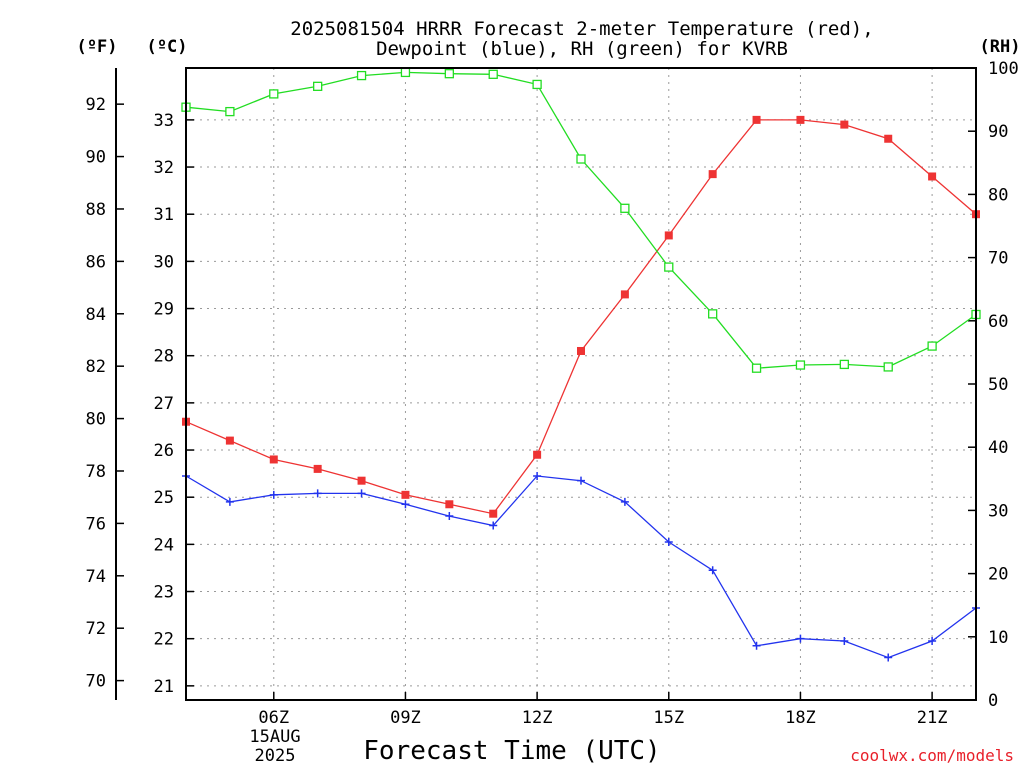 Image resolution: width=1024 pixels, height=768 pixels. I want to click on celsius-tick-label: 32, so click(164, 168).